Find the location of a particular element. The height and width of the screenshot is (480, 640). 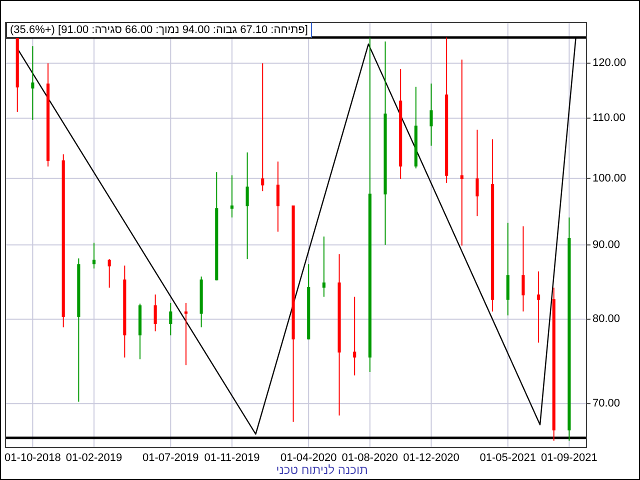

x-tick-label: 01-04-2020 is located at coordinates (308, 458).